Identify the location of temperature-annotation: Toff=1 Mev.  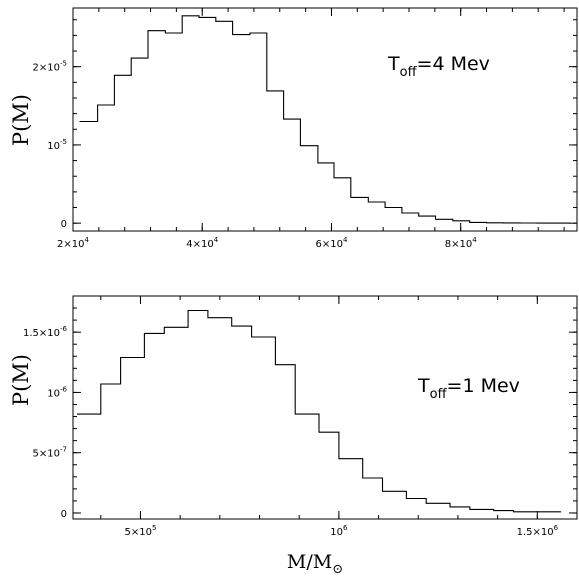
(468, 388).